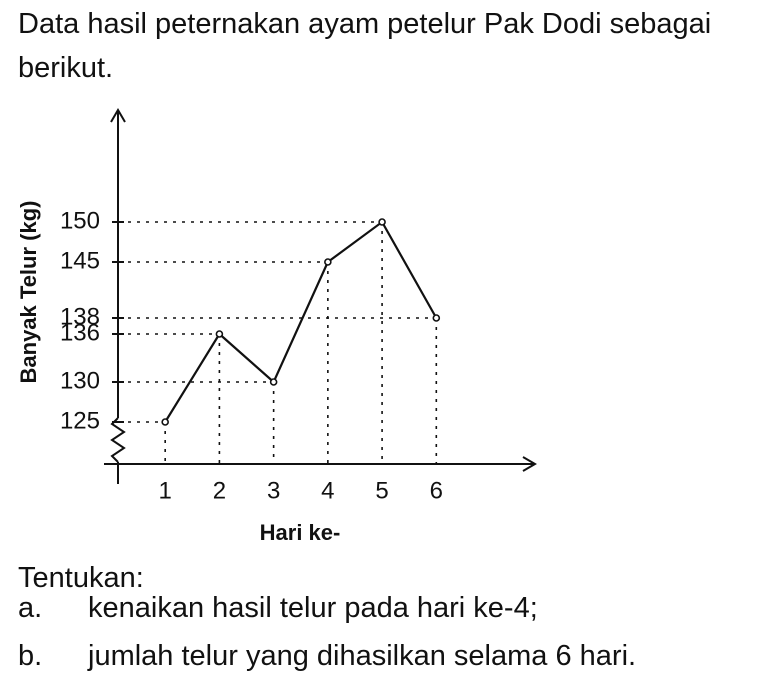 This screenshot has height=688, width=776. Describe the element at coordinates (80, 420) in the screenshot. I see `y-tick-label: 125` at that location.